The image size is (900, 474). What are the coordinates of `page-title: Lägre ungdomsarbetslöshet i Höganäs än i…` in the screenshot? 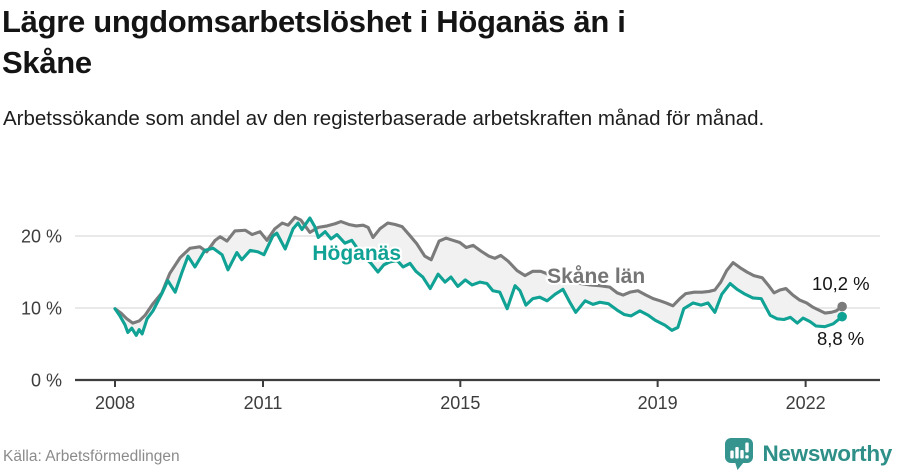 It's located at (314, 42).